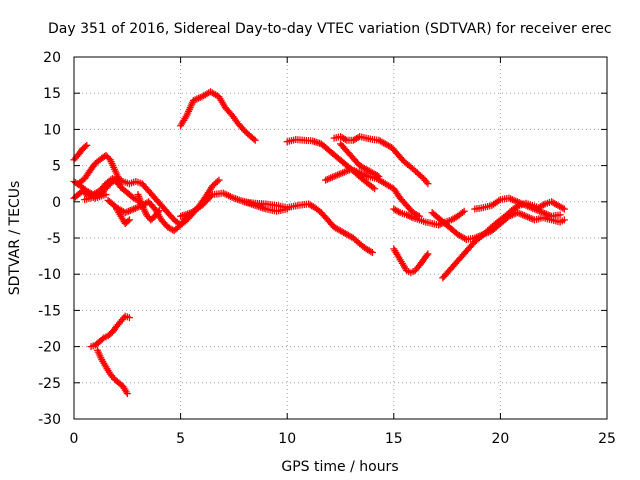 Image resolution: width=640 pixels, height=480 pixels. I want to click on series-track-n, so click(372, 192).